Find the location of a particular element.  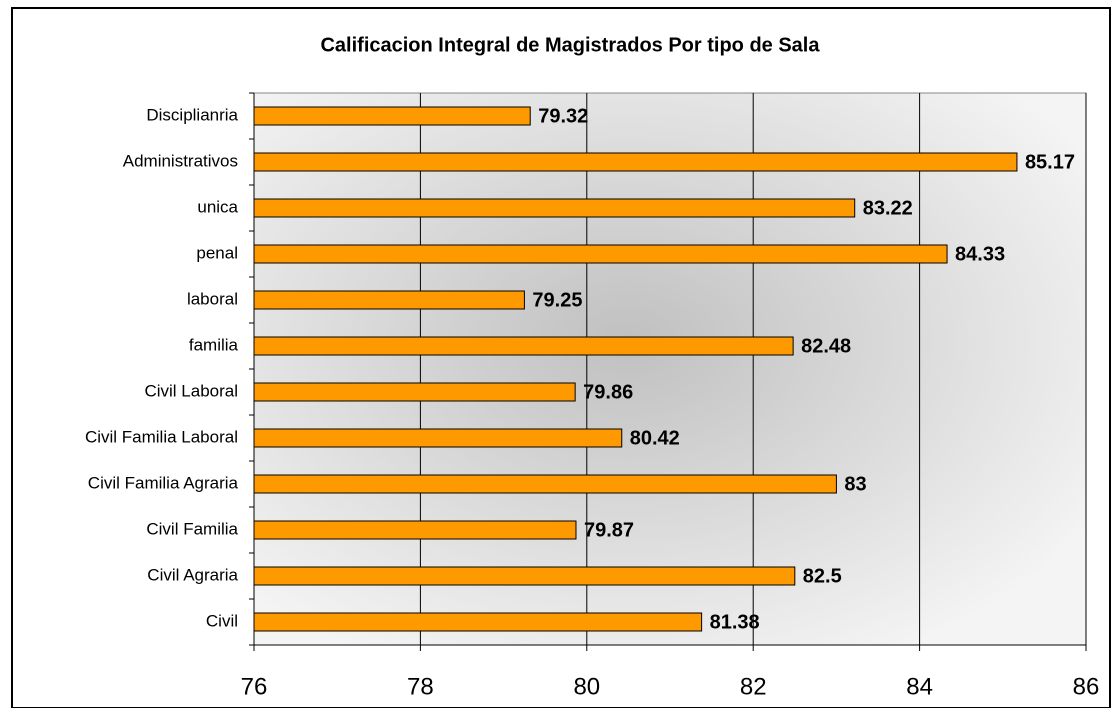

y-tick-label: laboral is located at coordinates (212, 298).